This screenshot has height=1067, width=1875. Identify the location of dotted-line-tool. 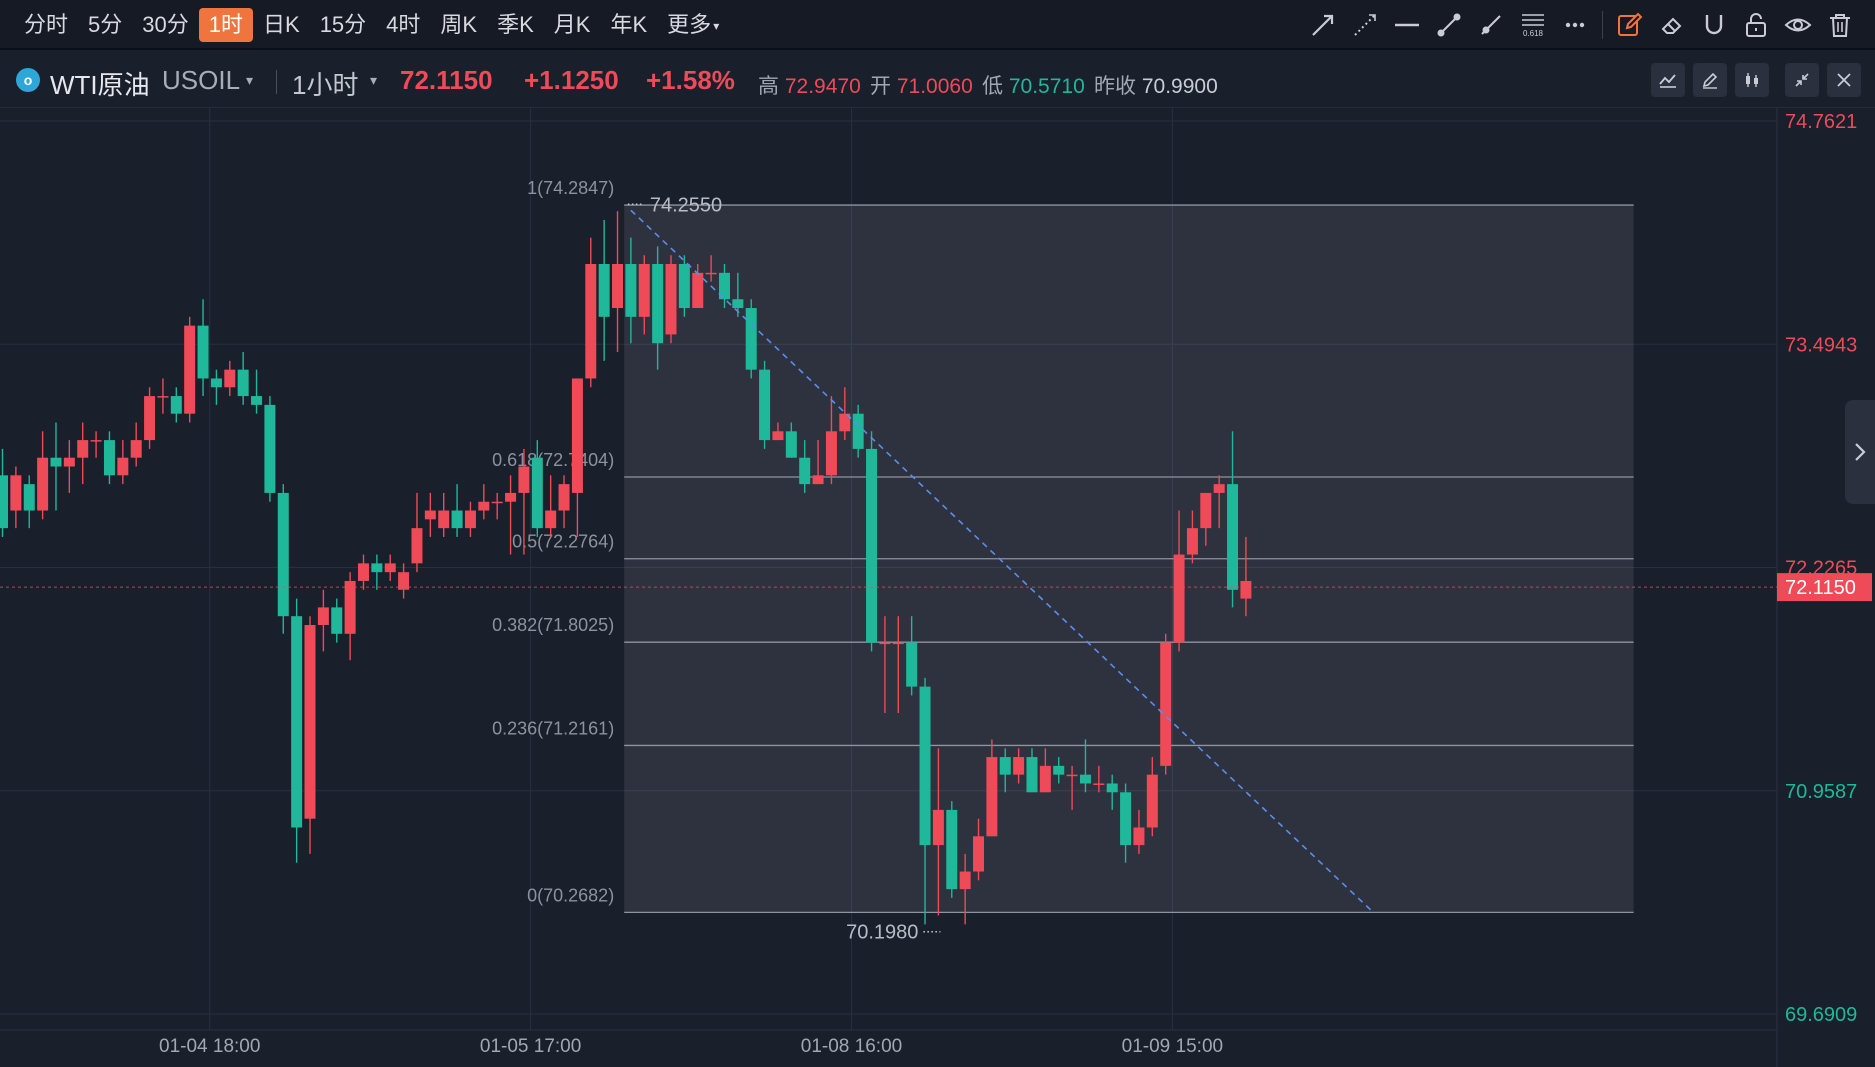
(1365, 25).